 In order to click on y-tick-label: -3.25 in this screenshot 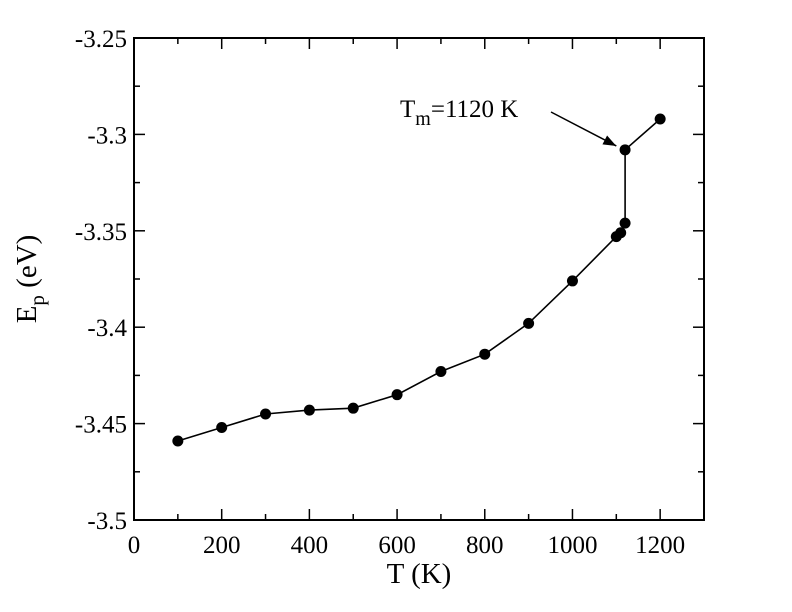, I will do `click(101, 39)`.